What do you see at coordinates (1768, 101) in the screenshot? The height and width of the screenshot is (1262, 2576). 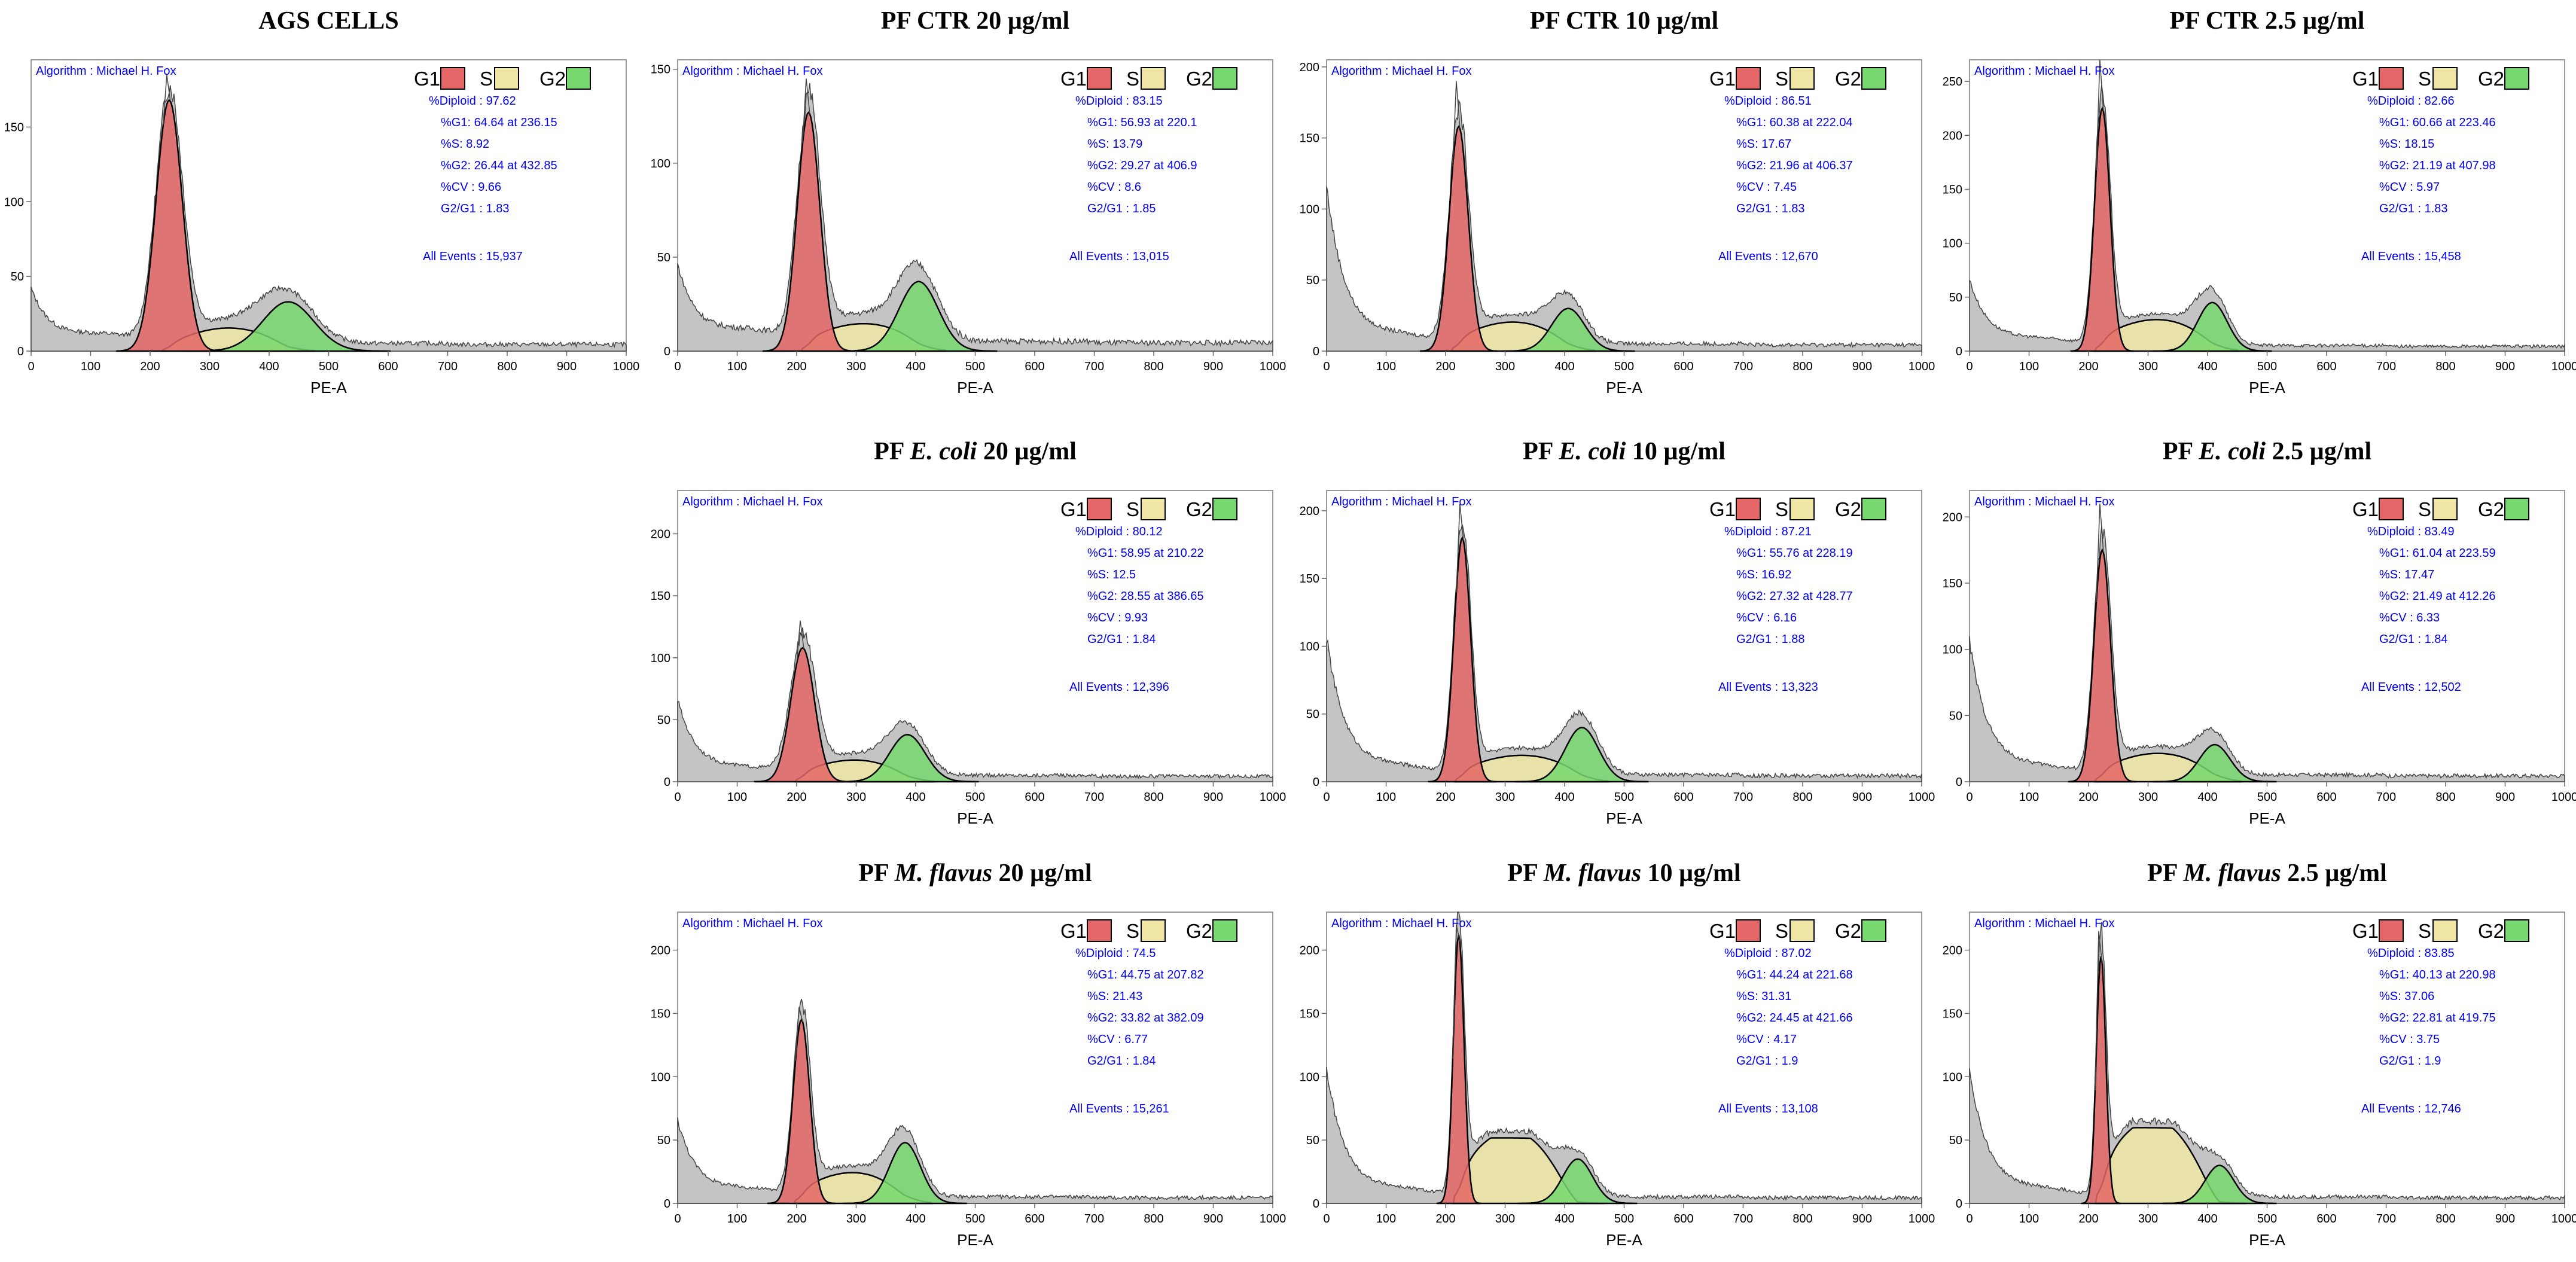 I see `stat-diploid: %Diploid : 86.51` at bounding box center [1768, 101].